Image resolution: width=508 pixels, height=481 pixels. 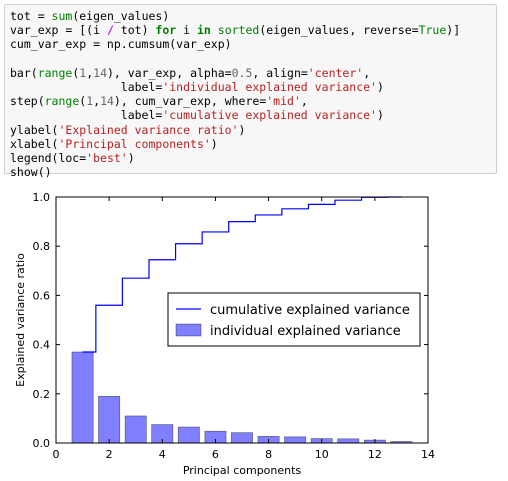 I want to click on code-line: show(), so click(x=250, y=172).